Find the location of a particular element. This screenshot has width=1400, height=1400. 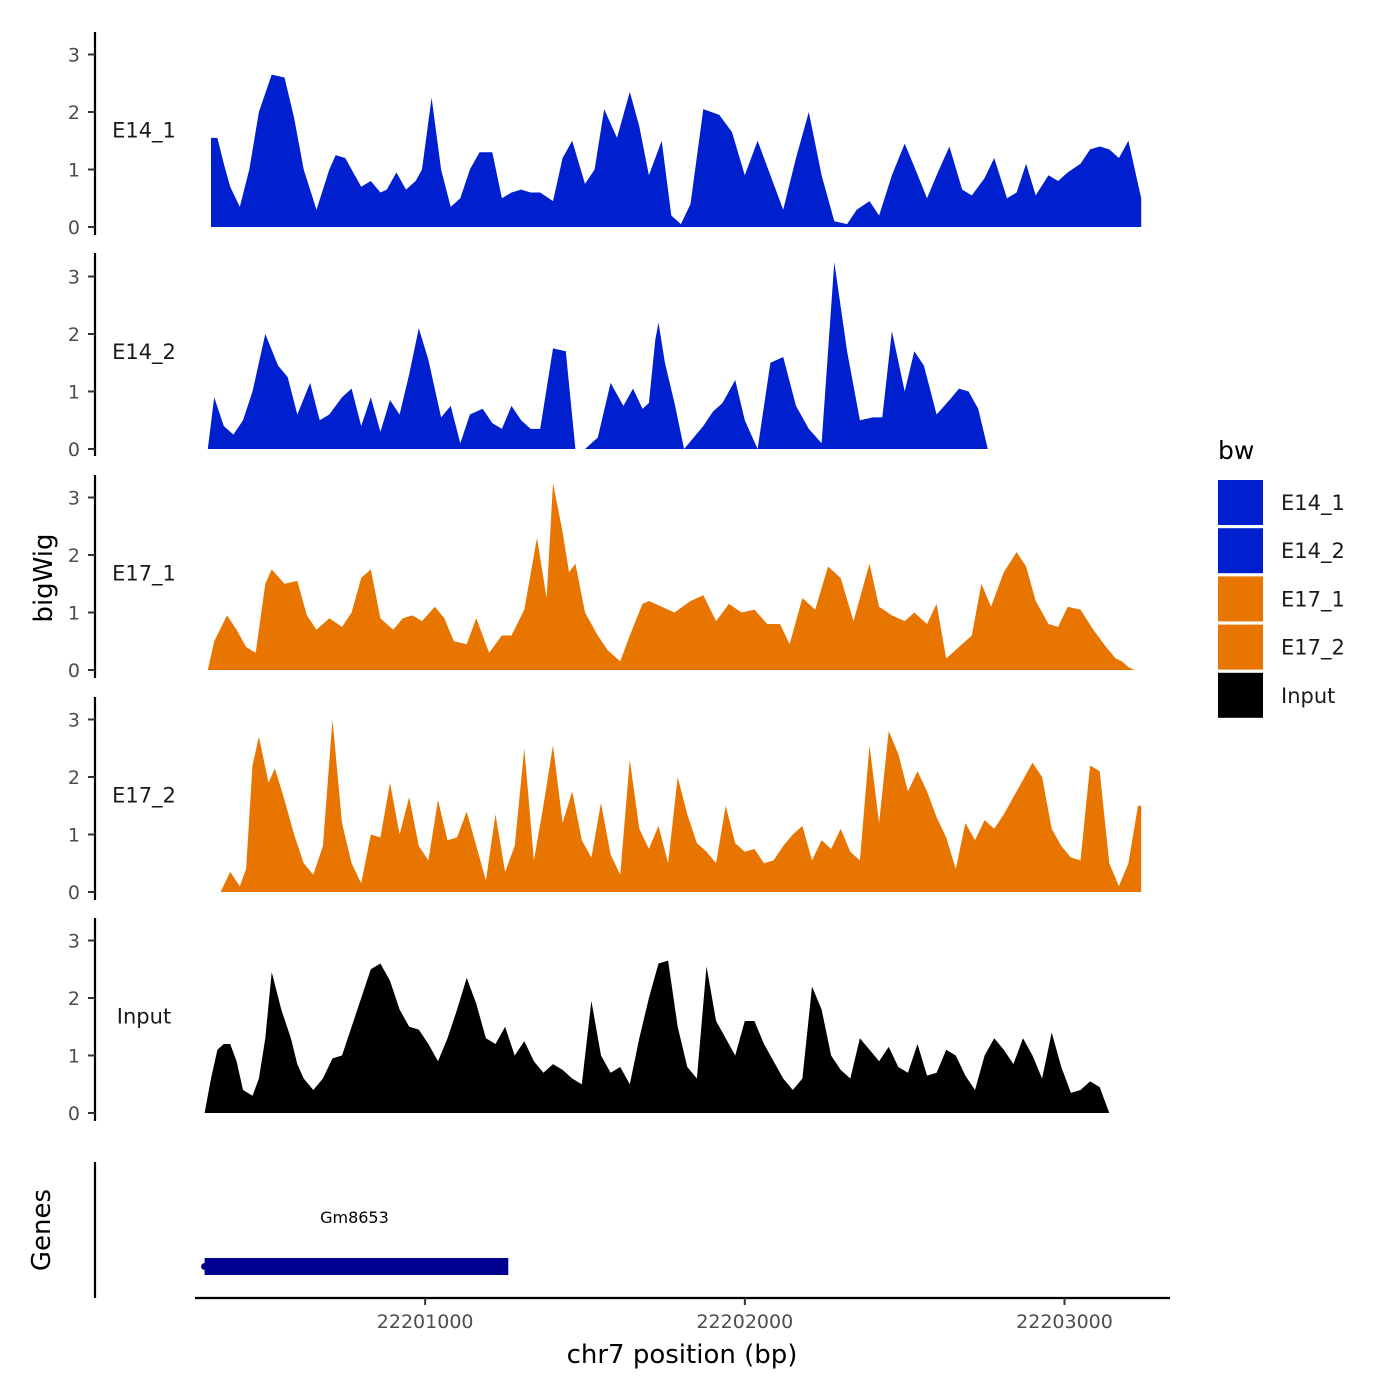

y-axis-title: bigWig is located at coordinates (44, 577).